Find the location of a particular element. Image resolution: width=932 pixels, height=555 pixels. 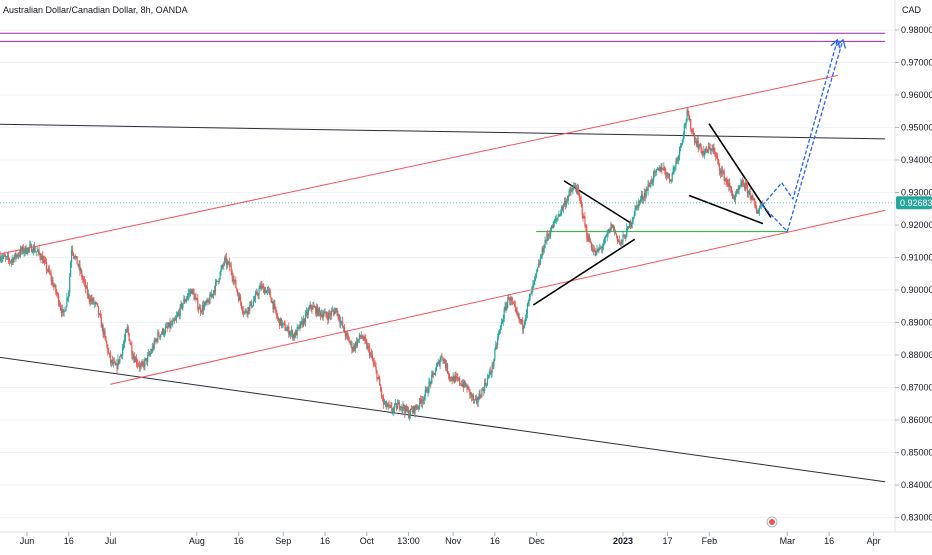

black-resistance-line is located at coordinates (443, 131).